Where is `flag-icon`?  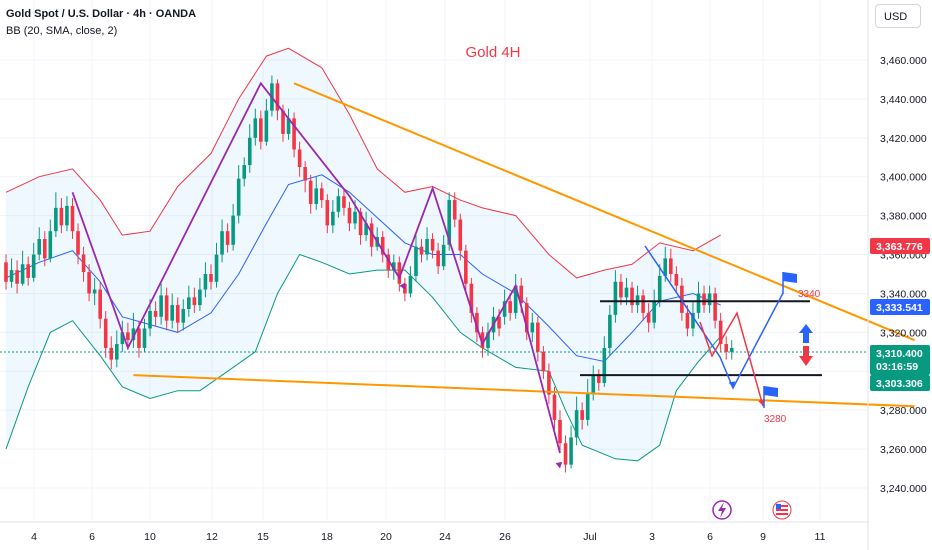
flag-icon is located at coordinates (770, 397).